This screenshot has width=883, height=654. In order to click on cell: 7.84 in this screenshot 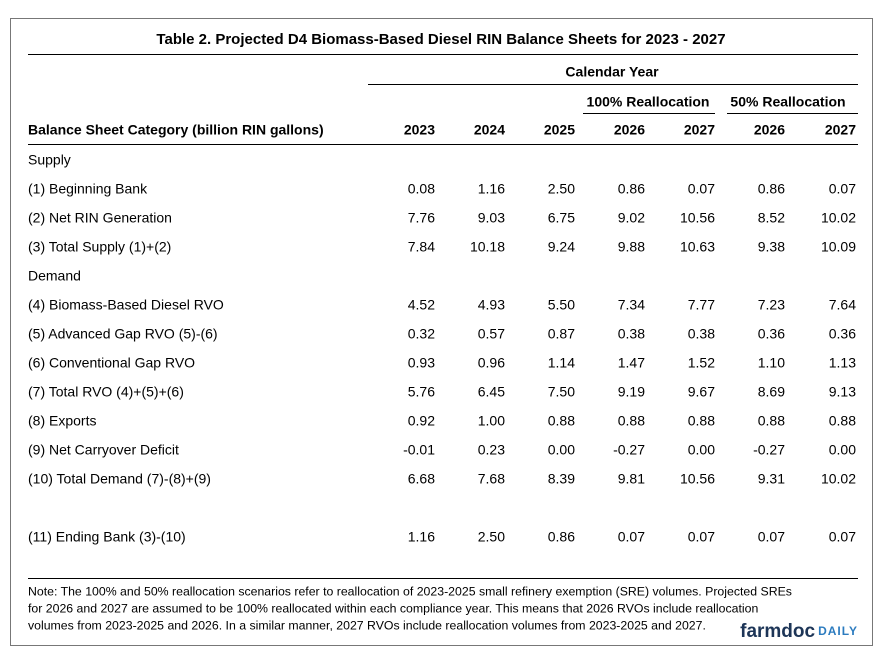, I will do `click(421, 247)`.